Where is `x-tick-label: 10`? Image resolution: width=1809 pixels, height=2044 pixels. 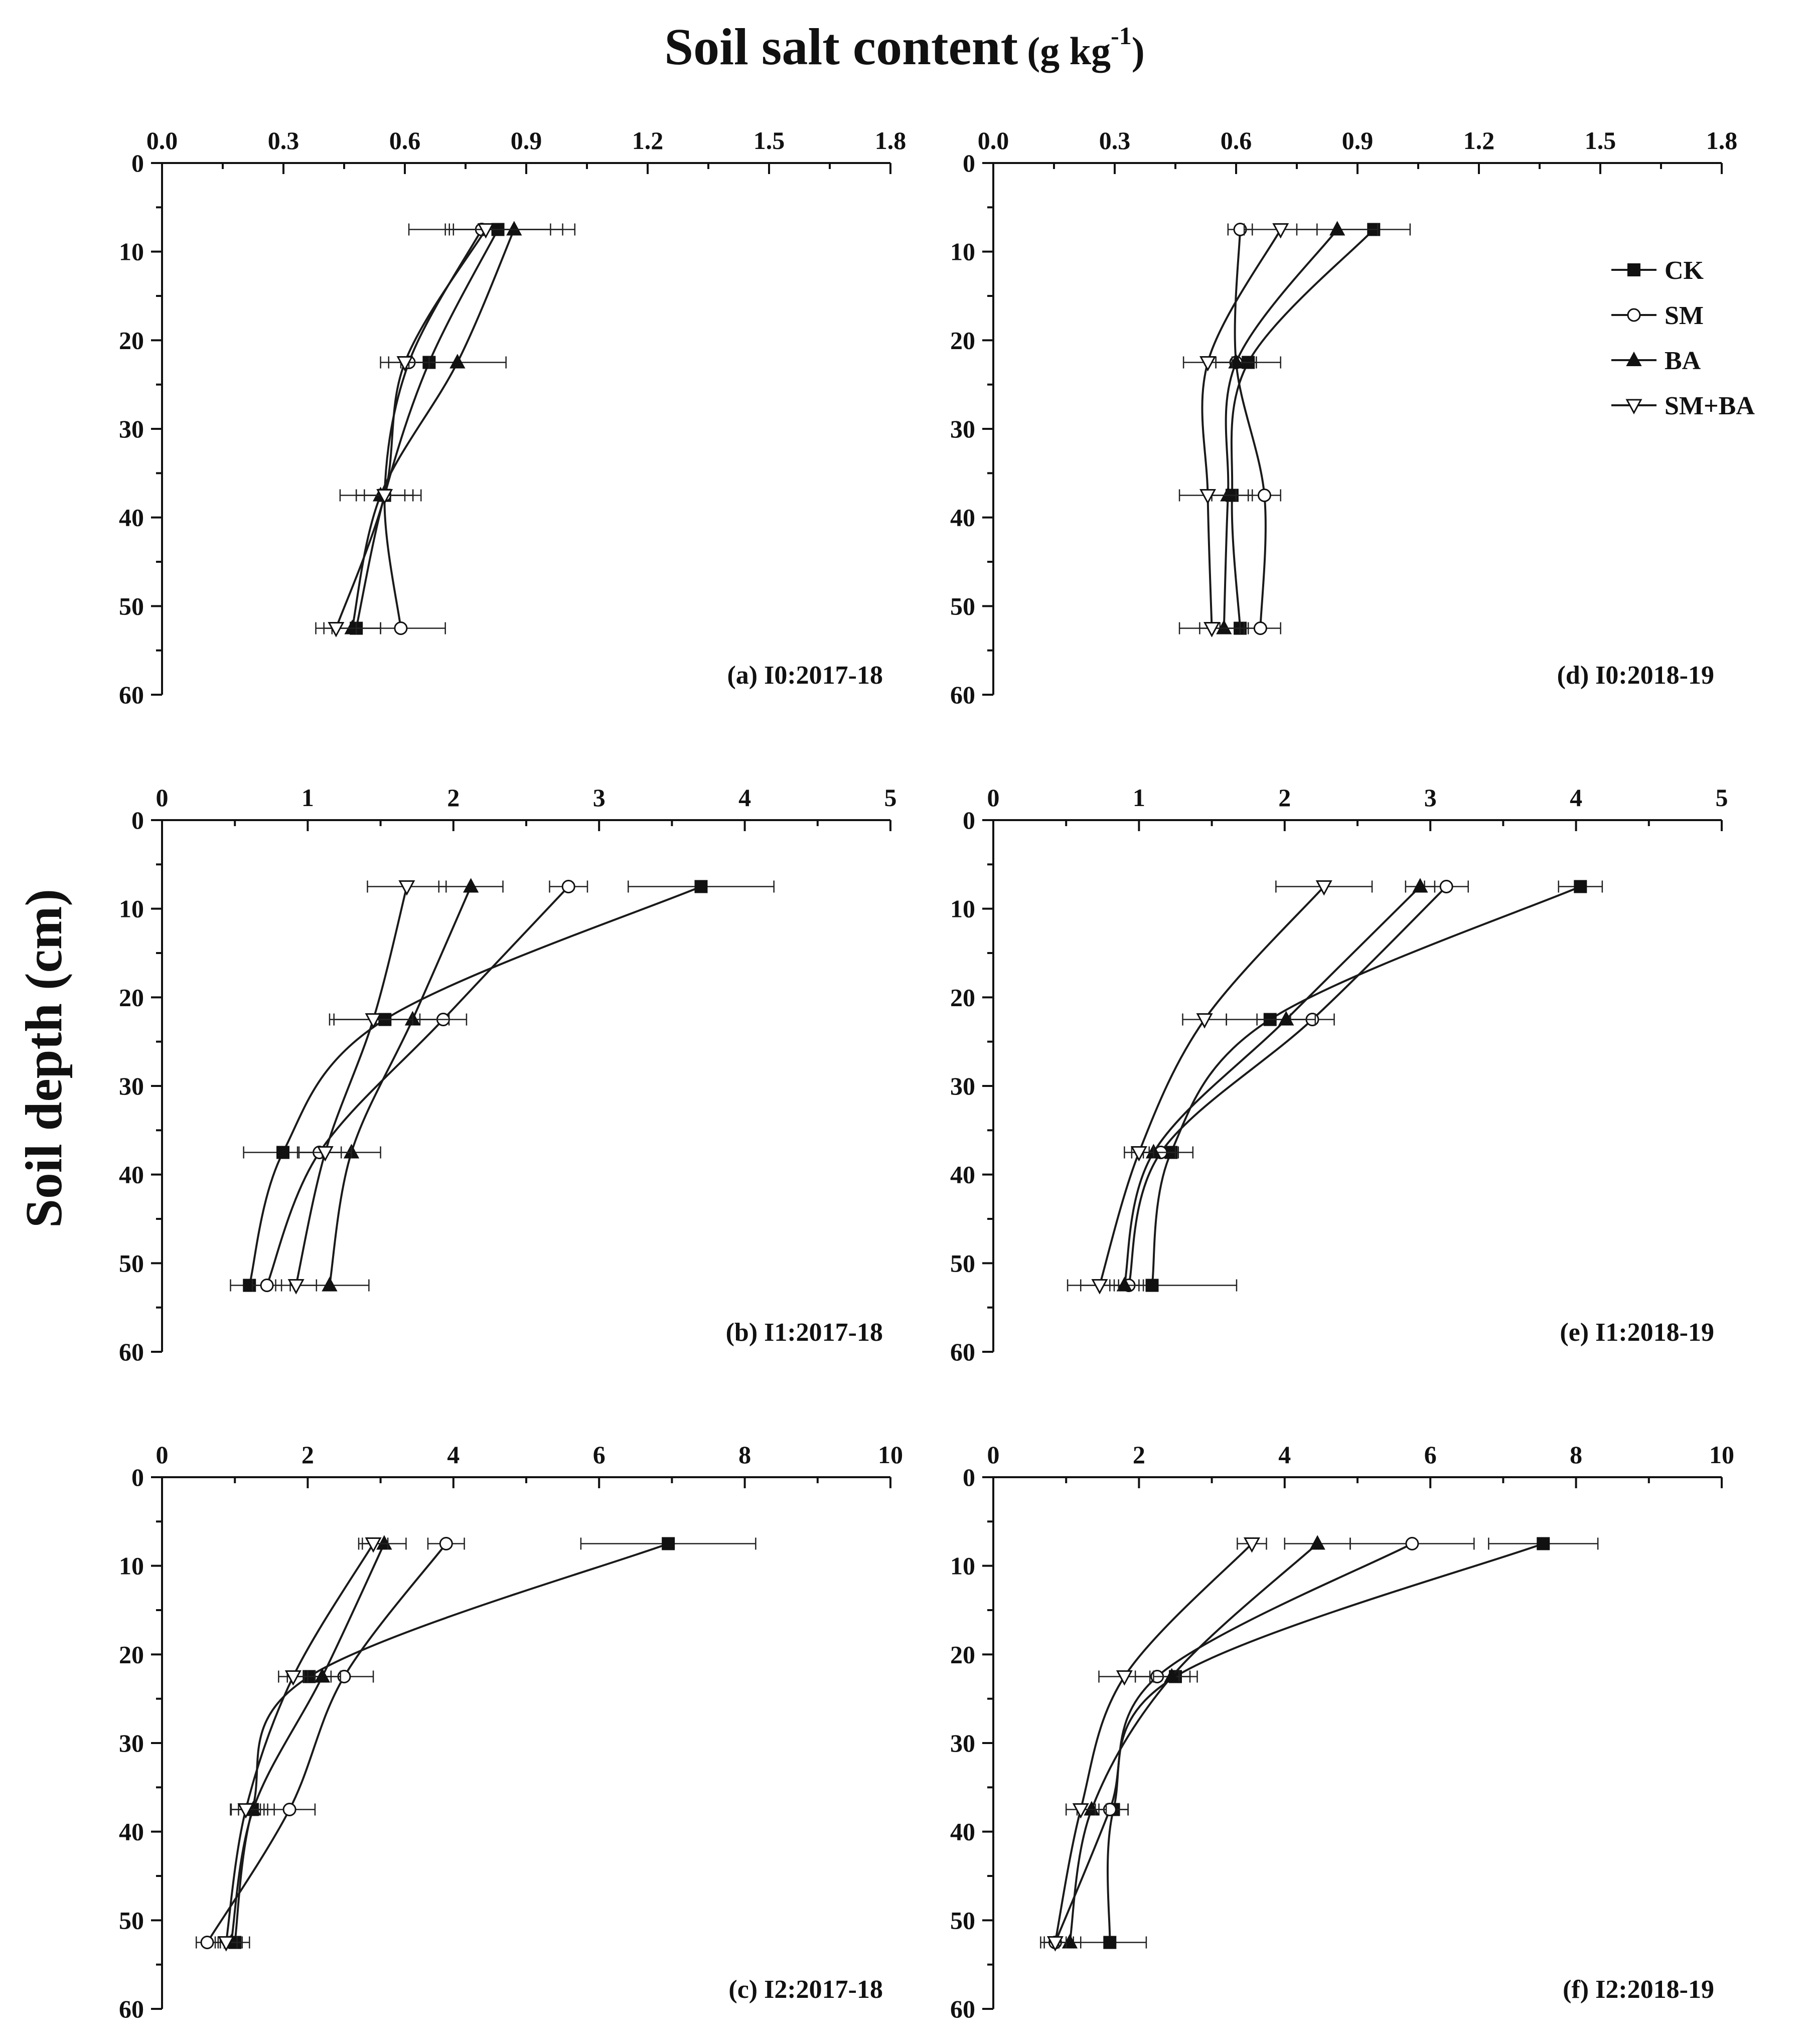 x-tick-label: 10 is located at coordinates (1722, 1455).